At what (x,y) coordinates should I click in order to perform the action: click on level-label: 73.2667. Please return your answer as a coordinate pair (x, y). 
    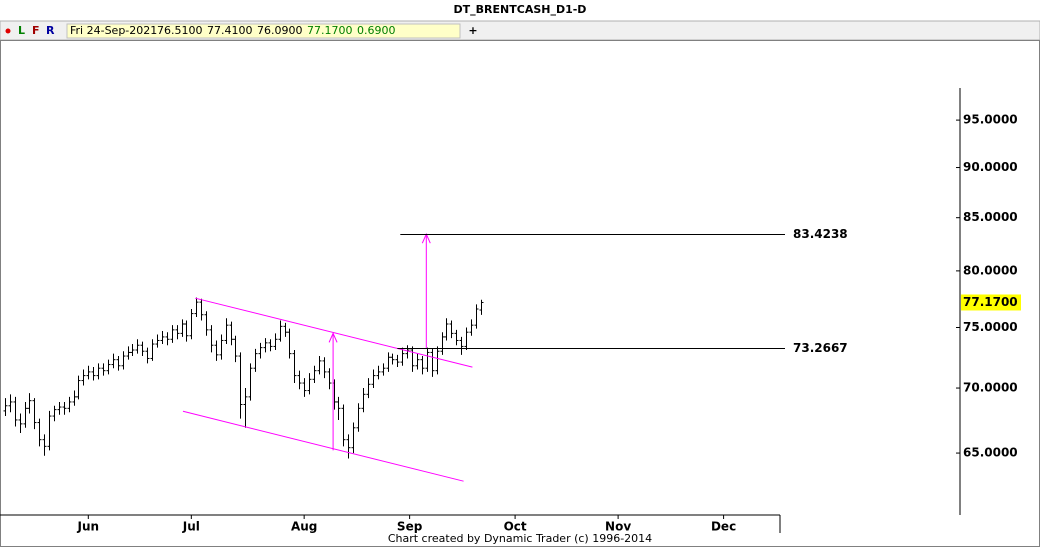
    Looking at the image, I should click on (820, 348).